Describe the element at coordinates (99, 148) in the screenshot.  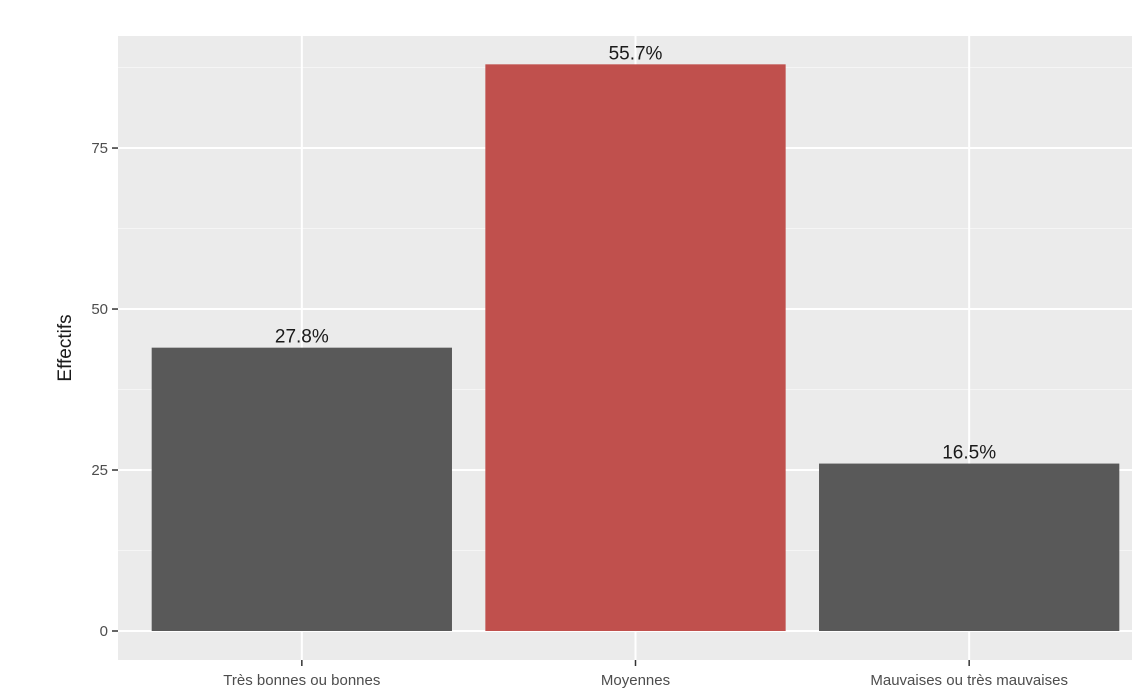
I see `y-tick-label: 75` at that location.